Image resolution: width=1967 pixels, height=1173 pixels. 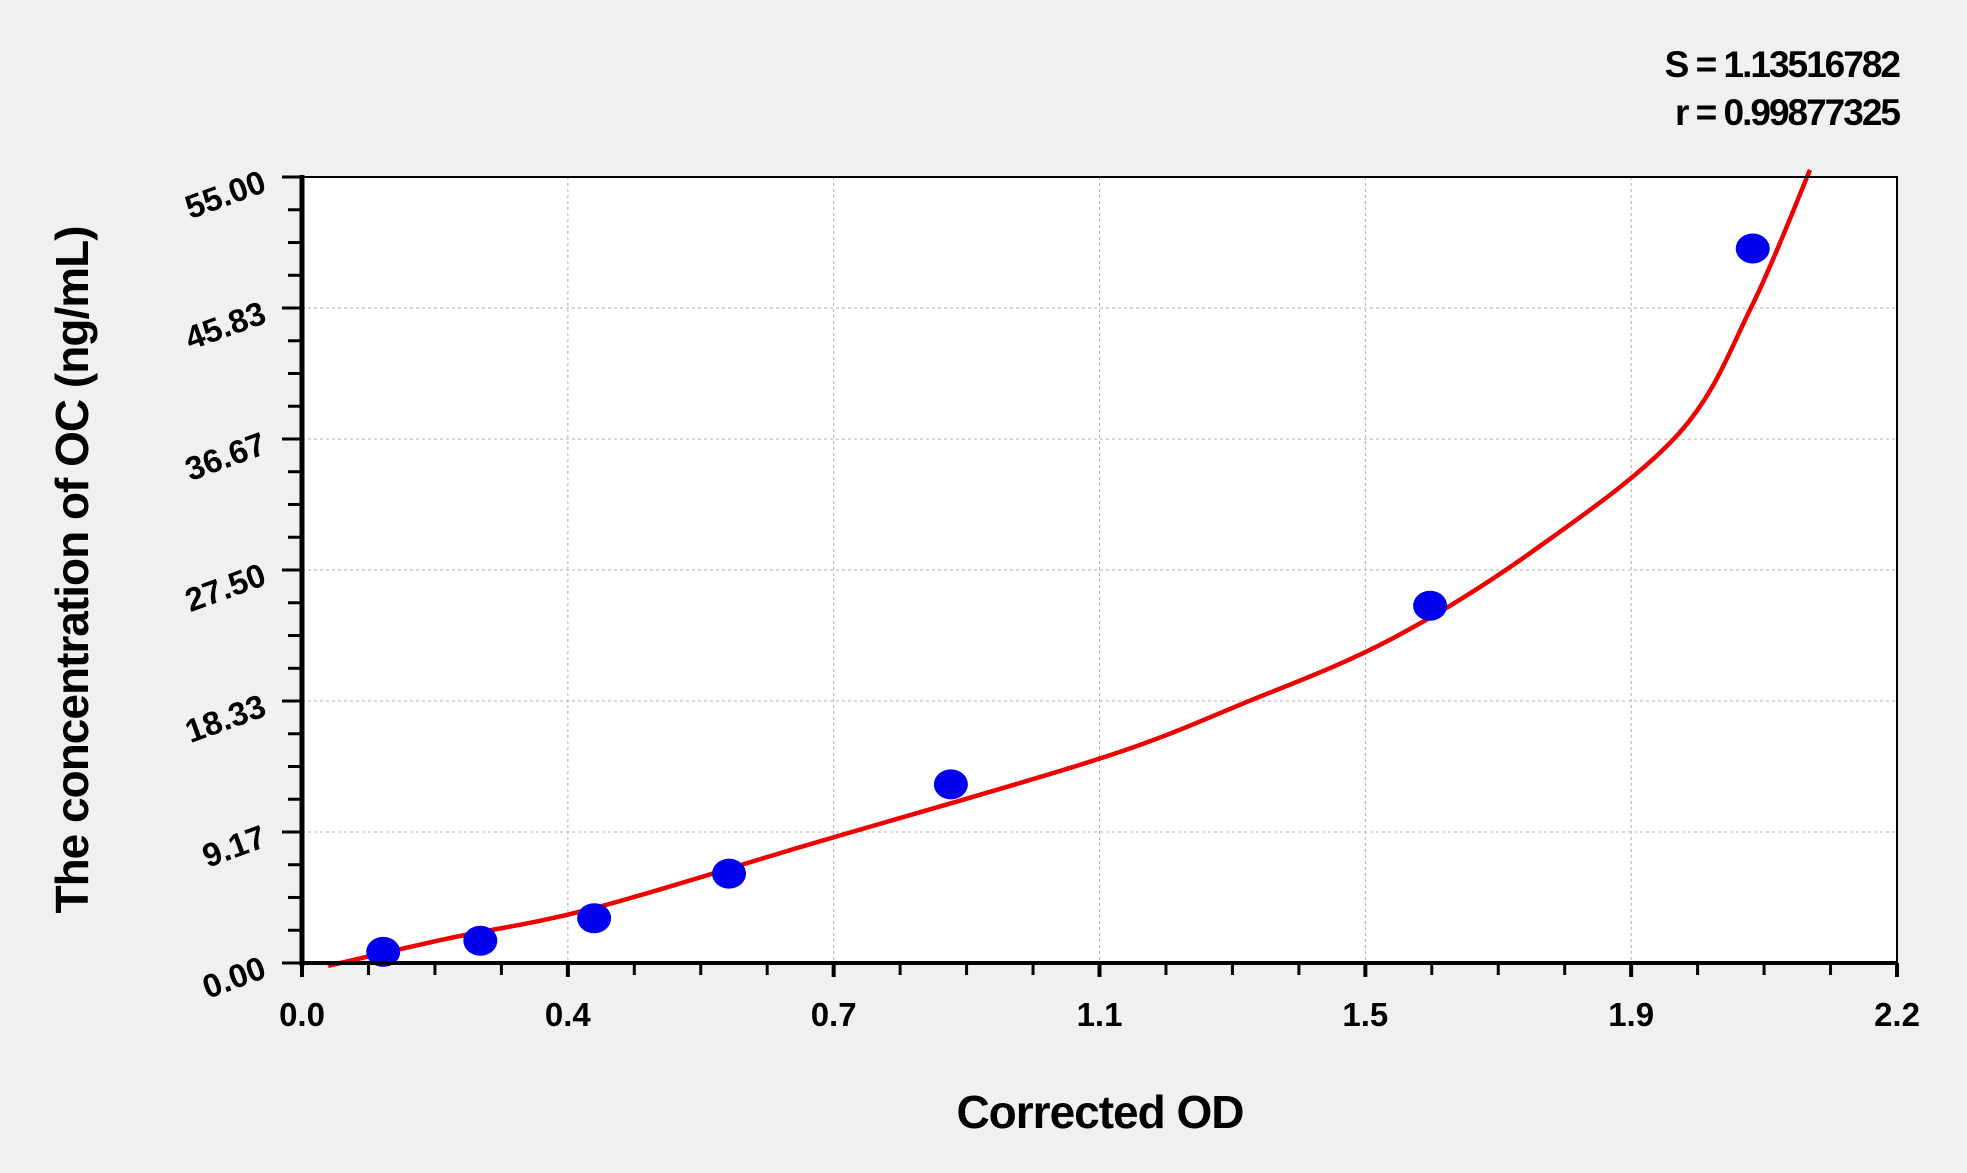 What do you see at coordinates (225, 456) in the screenshot?
I see `y-tick-label: 36.67` at bounding box center [225, 456].